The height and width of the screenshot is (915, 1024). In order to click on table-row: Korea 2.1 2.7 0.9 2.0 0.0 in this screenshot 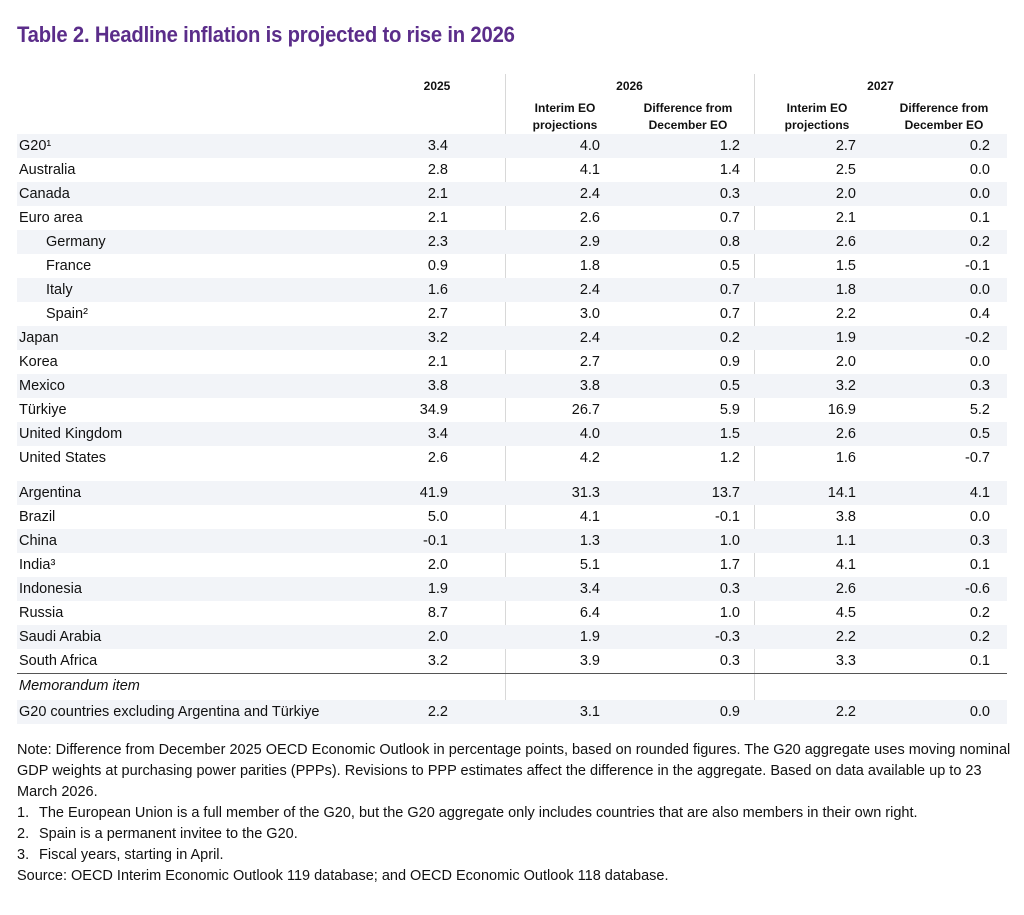, I will do `click(512, 362)`.